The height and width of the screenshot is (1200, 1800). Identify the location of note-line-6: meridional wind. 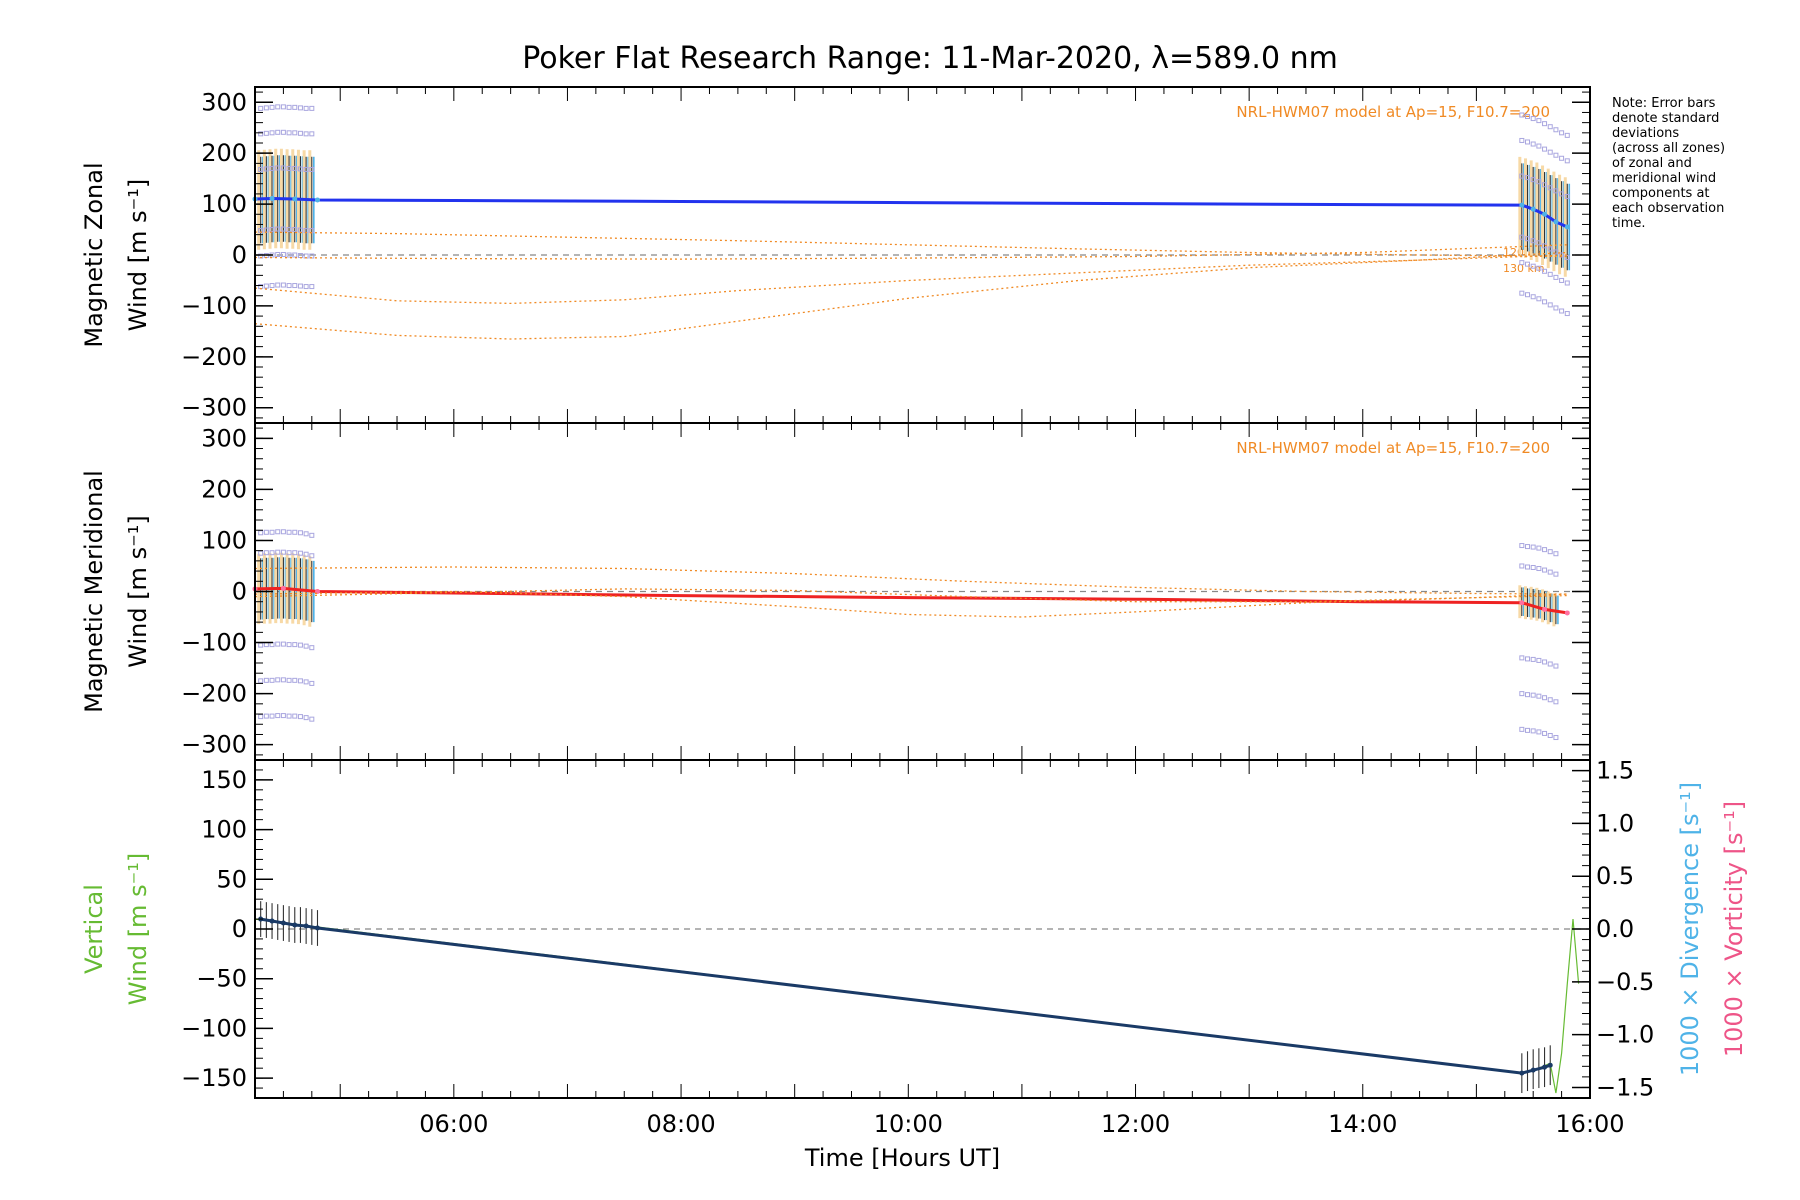
(1664, 178).